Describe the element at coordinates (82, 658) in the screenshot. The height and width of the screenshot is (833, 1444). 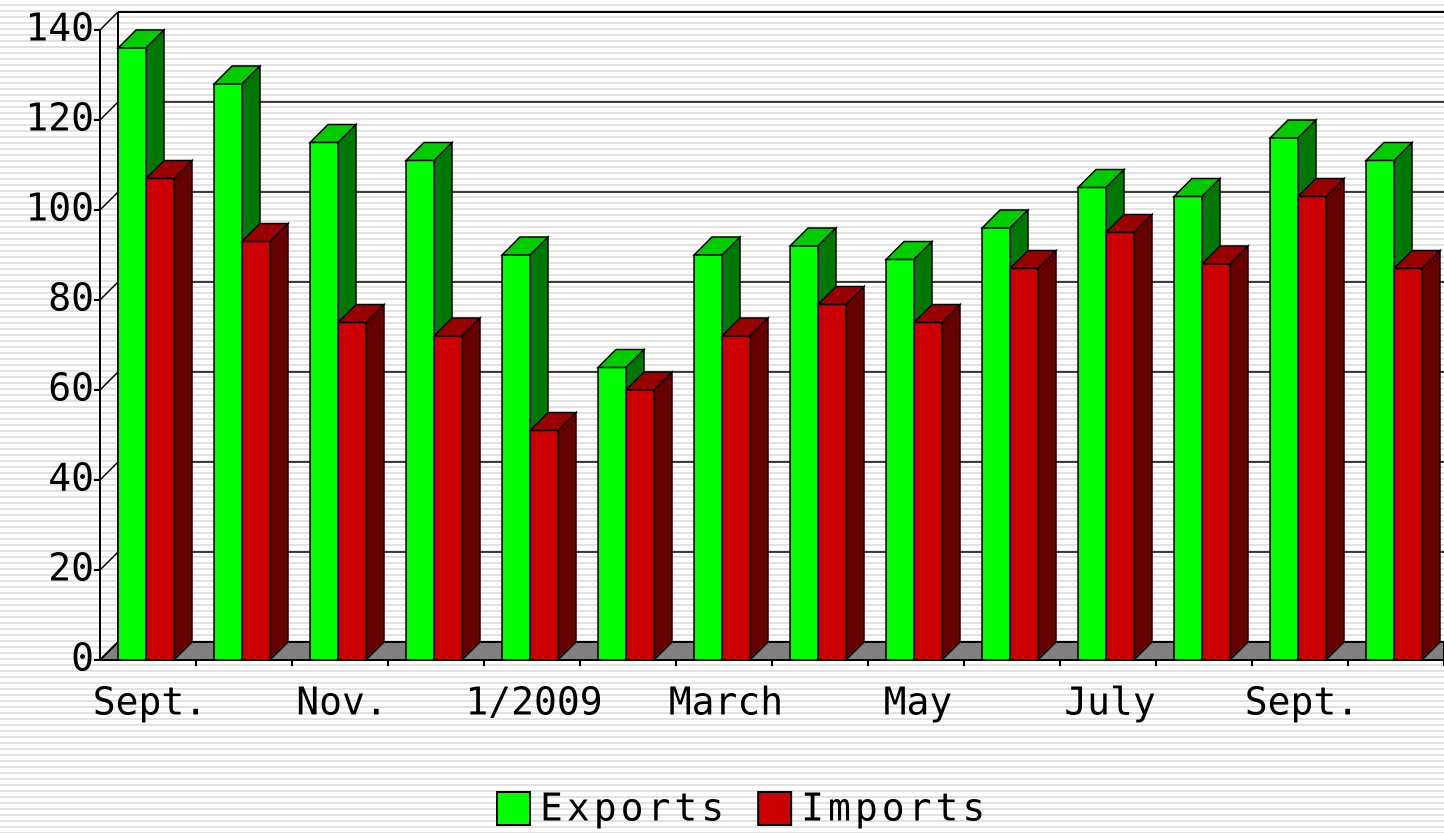
I see `y-tick-label: 0` at that location.